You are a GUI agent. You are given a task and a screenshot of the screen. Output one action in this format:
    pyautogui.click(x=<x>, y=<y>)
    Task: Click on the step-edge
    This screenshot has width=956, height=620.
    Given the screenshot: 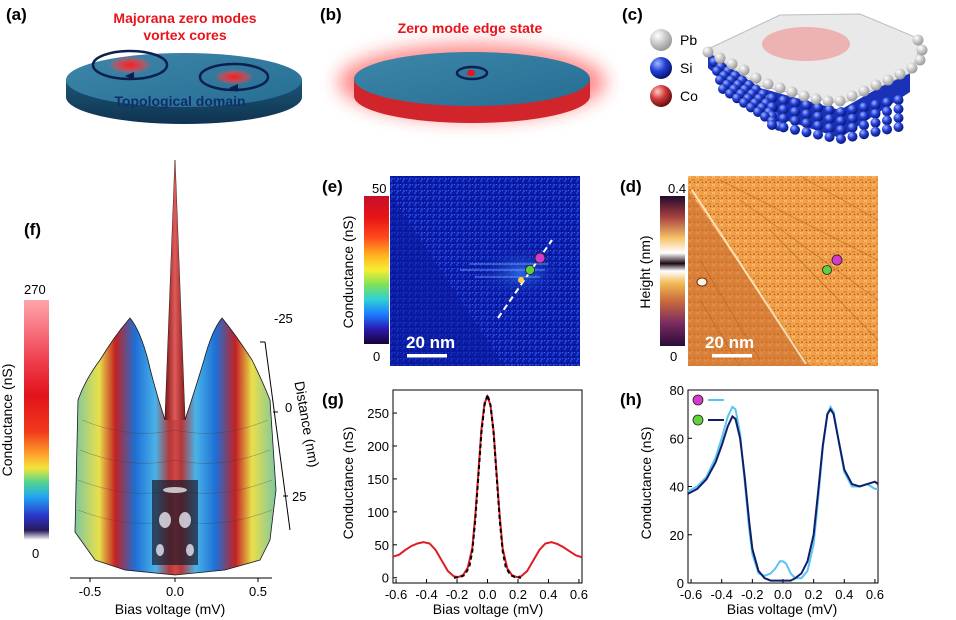 What is the action you would take?
    pyautogui.click(x=749, y=277)
    